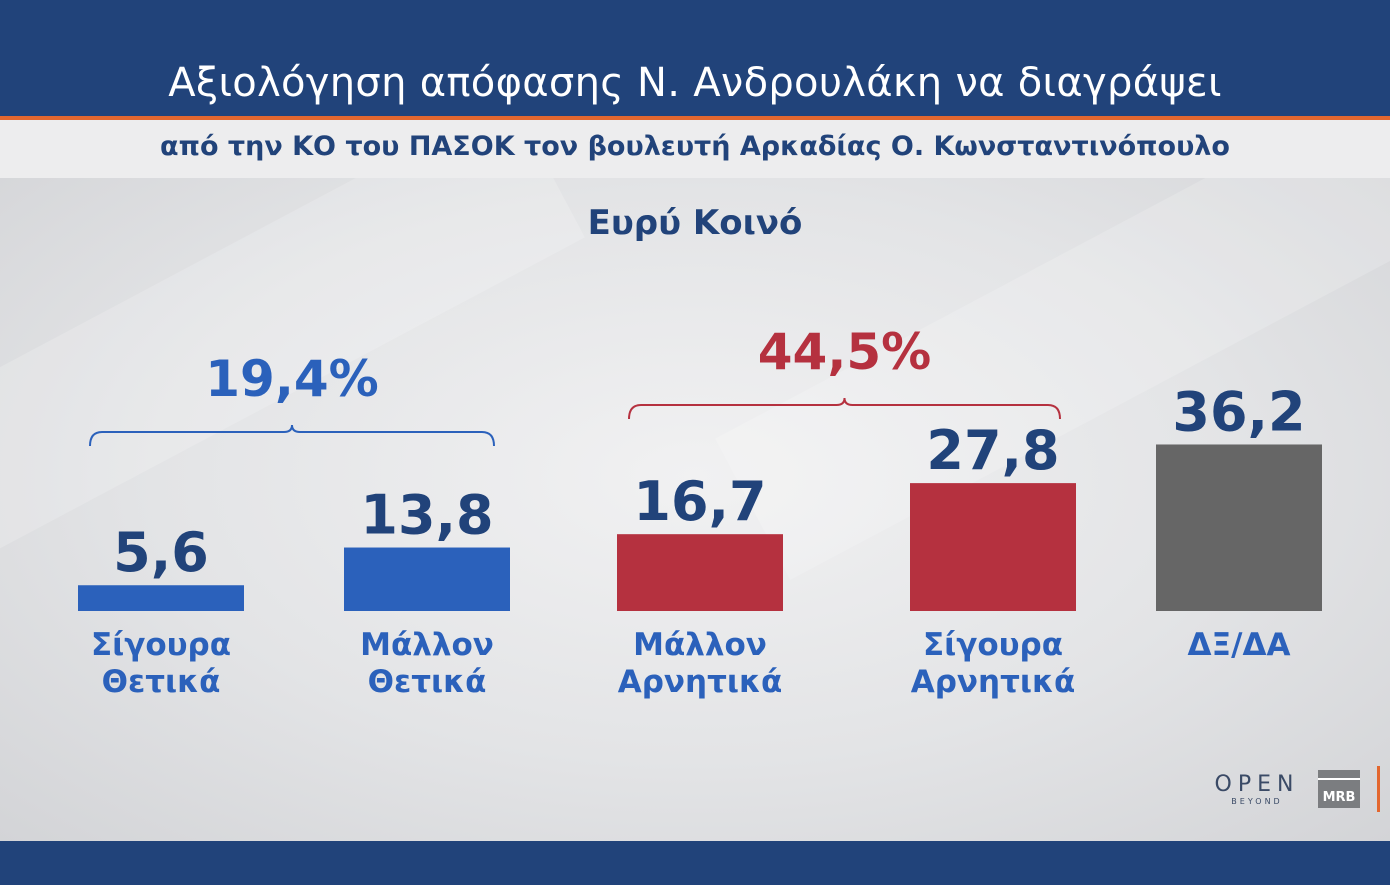 The width and height of the screenshot is (1390, 885). What do you see at coordinates (993, 645) in the screenshot?
I see `category-label-4-line-1: Σίγουρα` at bounding box center [993, 645].